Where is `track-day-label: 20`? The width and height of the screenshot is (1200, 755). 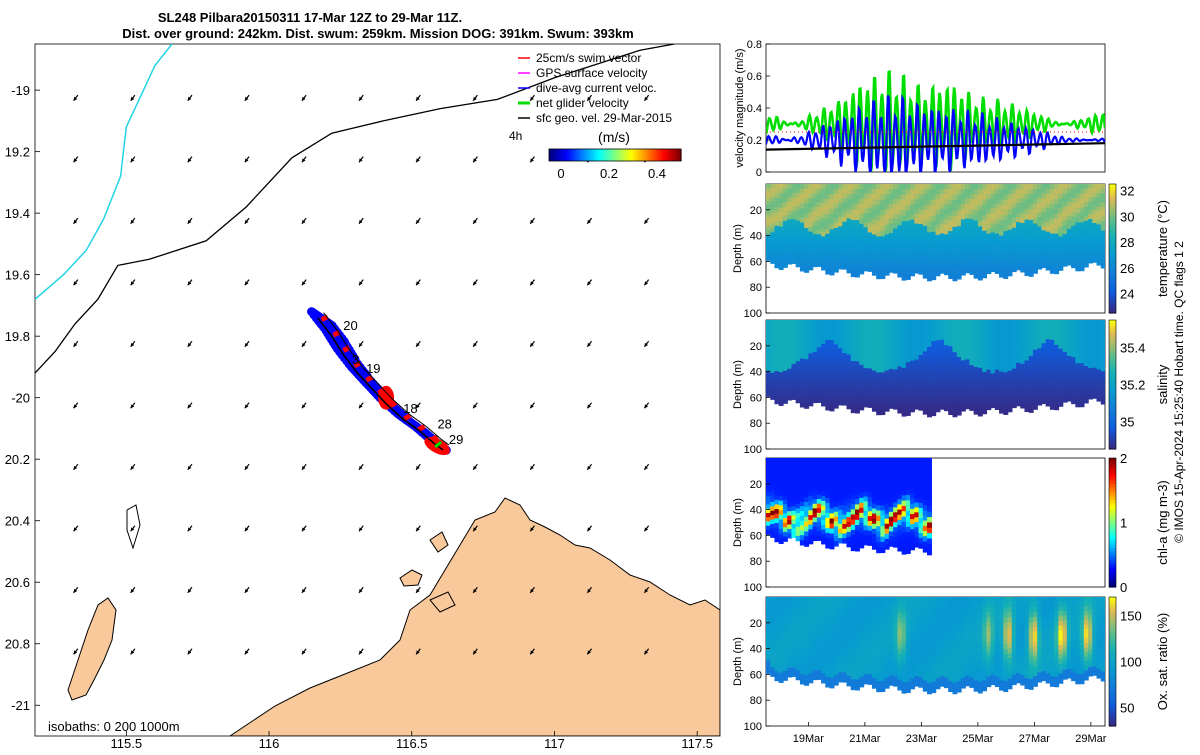 track-day-label: 20 is located at coordinates (350, 325).